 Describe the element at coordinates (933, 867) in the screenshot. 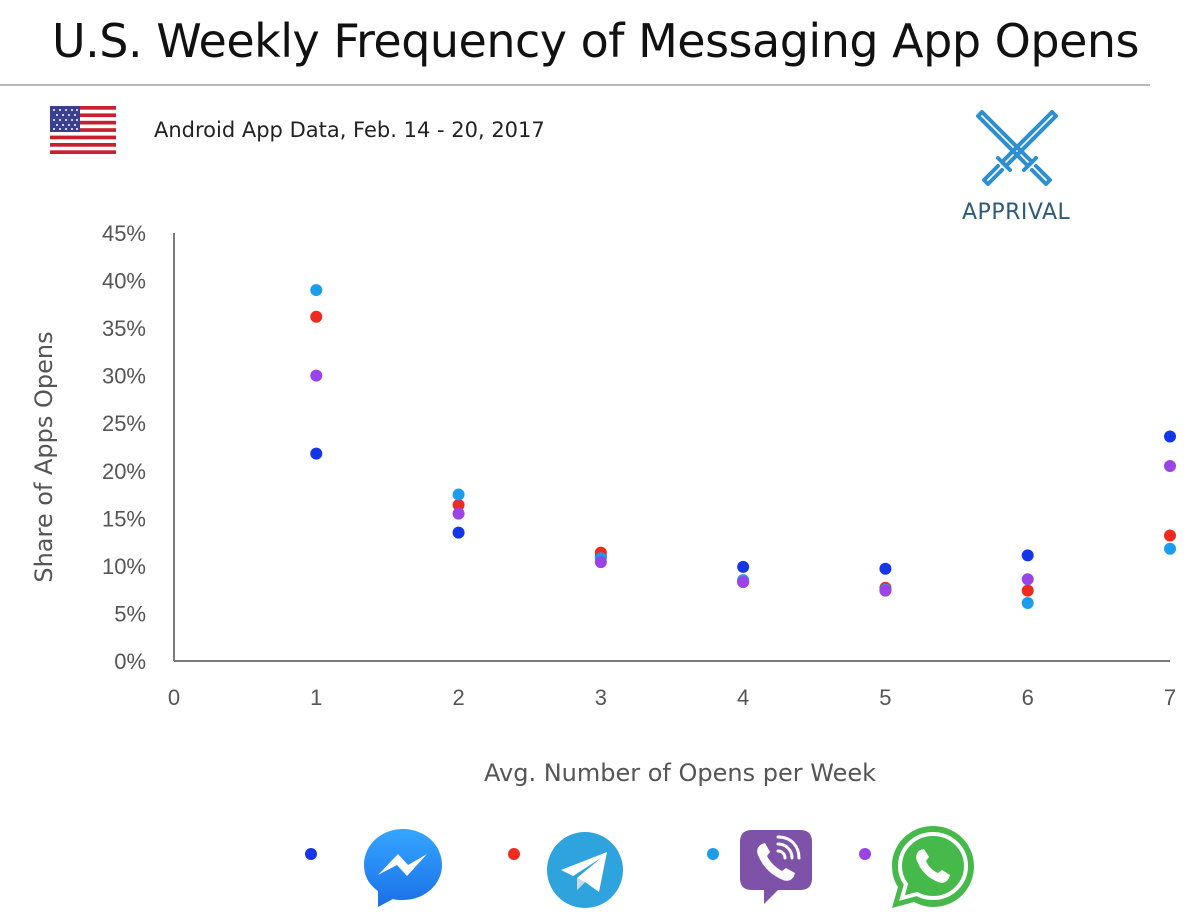

I see `whatsapp-icon` at that location.